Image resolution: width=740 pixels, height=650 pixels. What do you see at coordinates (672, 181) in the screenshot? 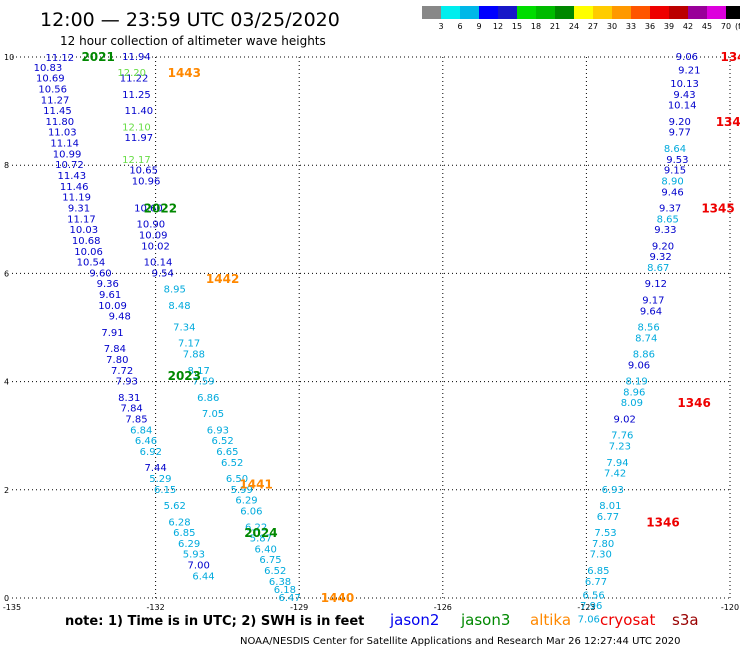
I see `wave-height-value: 8.90` at bounding box center [672, 181].